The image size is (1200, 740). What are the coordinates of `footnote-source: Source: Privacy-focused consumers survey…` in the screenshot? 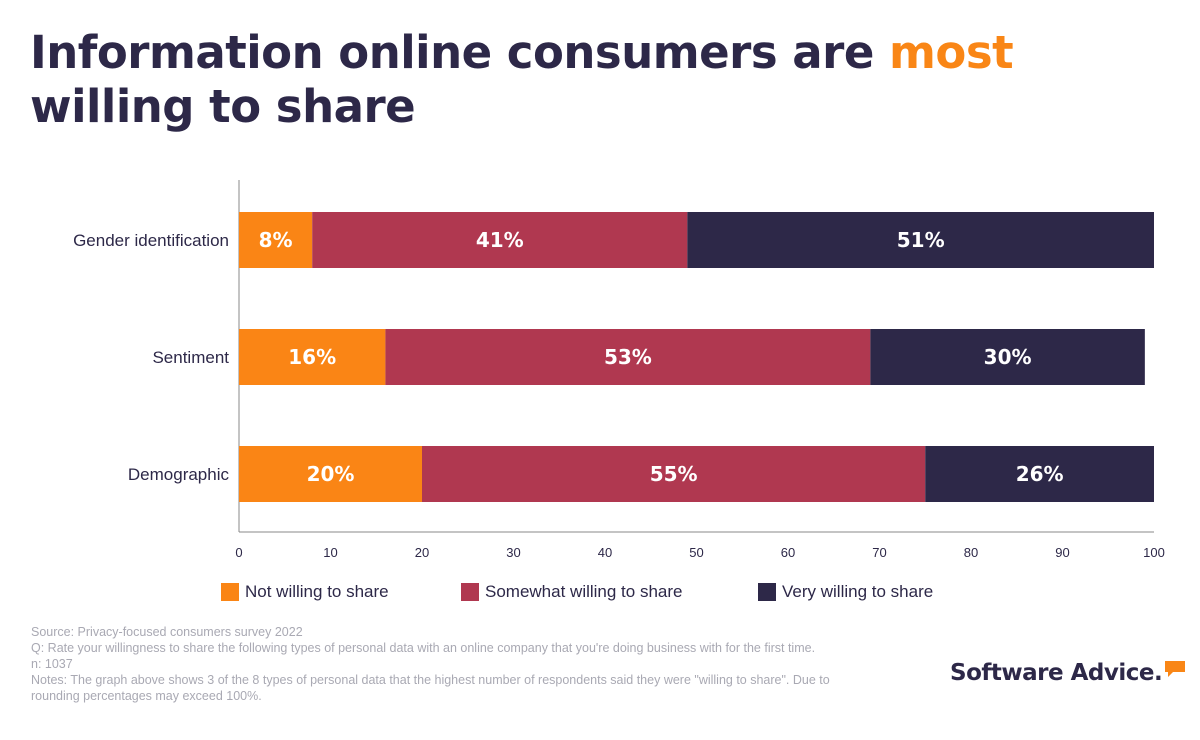 It's located at (167, 632).